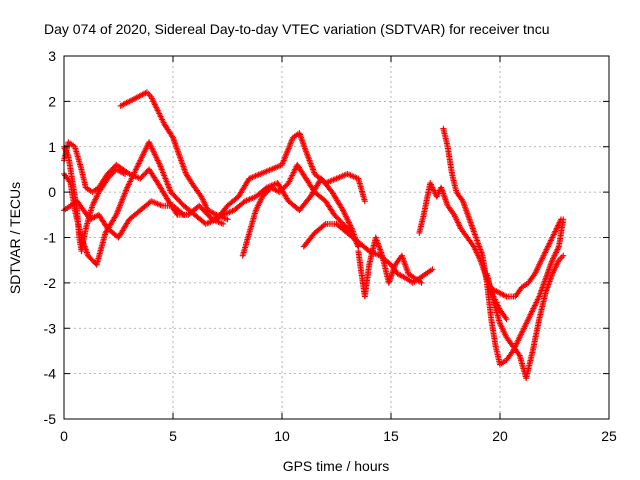 This screenshot has width=640, height=480. What do you see at coordinates (52, 56) in the screenshot?
I see `y-tick-label: 3` at bounding box center [52, 56].